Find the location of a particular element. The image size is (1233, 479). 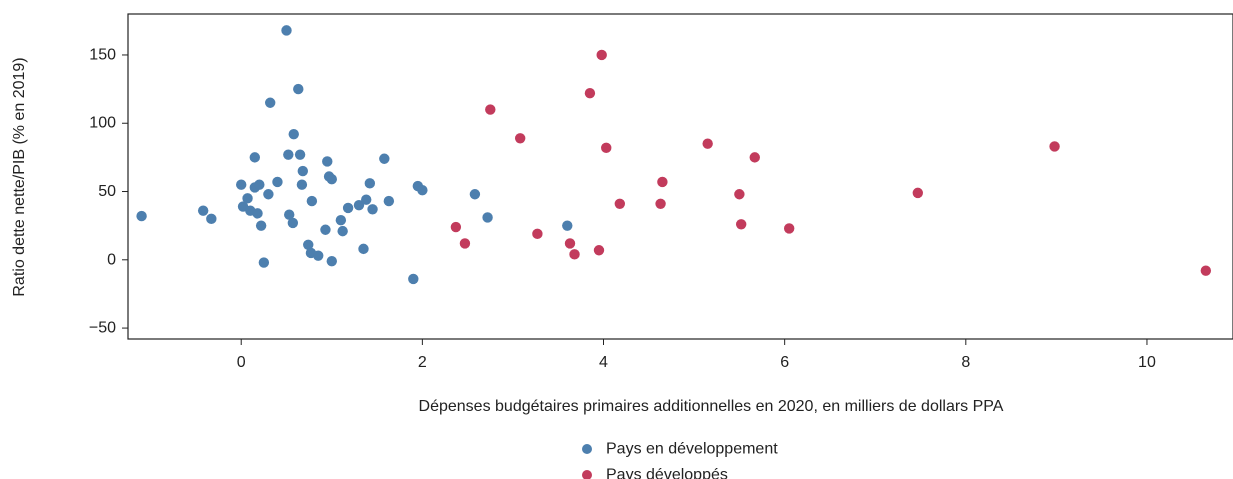

x-tick-label: 0 is located at coordinates (241, 362).